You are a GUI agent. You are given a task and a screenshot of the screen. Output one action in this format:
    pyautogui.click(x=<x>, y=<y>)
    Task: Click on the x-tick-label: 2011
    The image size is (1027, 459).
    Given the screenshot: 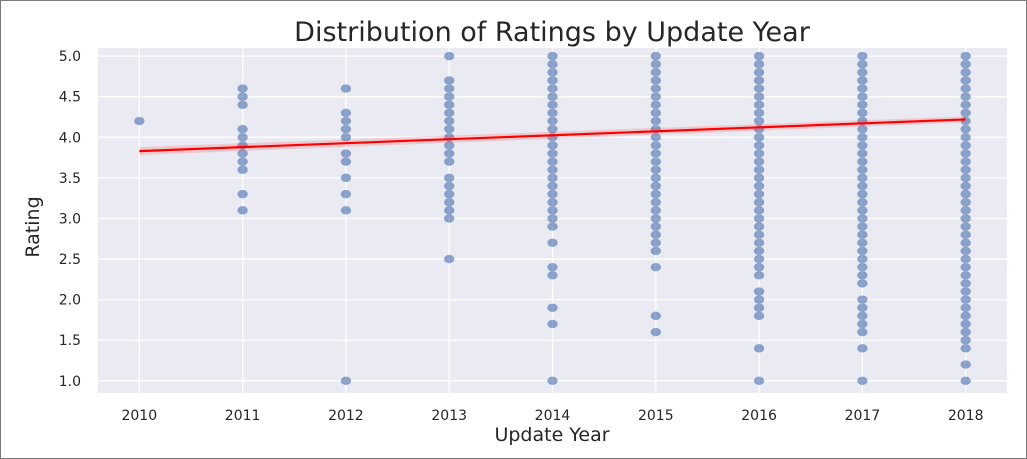 What is the action you would take?
    pyautogui.click(x=243, y=416)
    